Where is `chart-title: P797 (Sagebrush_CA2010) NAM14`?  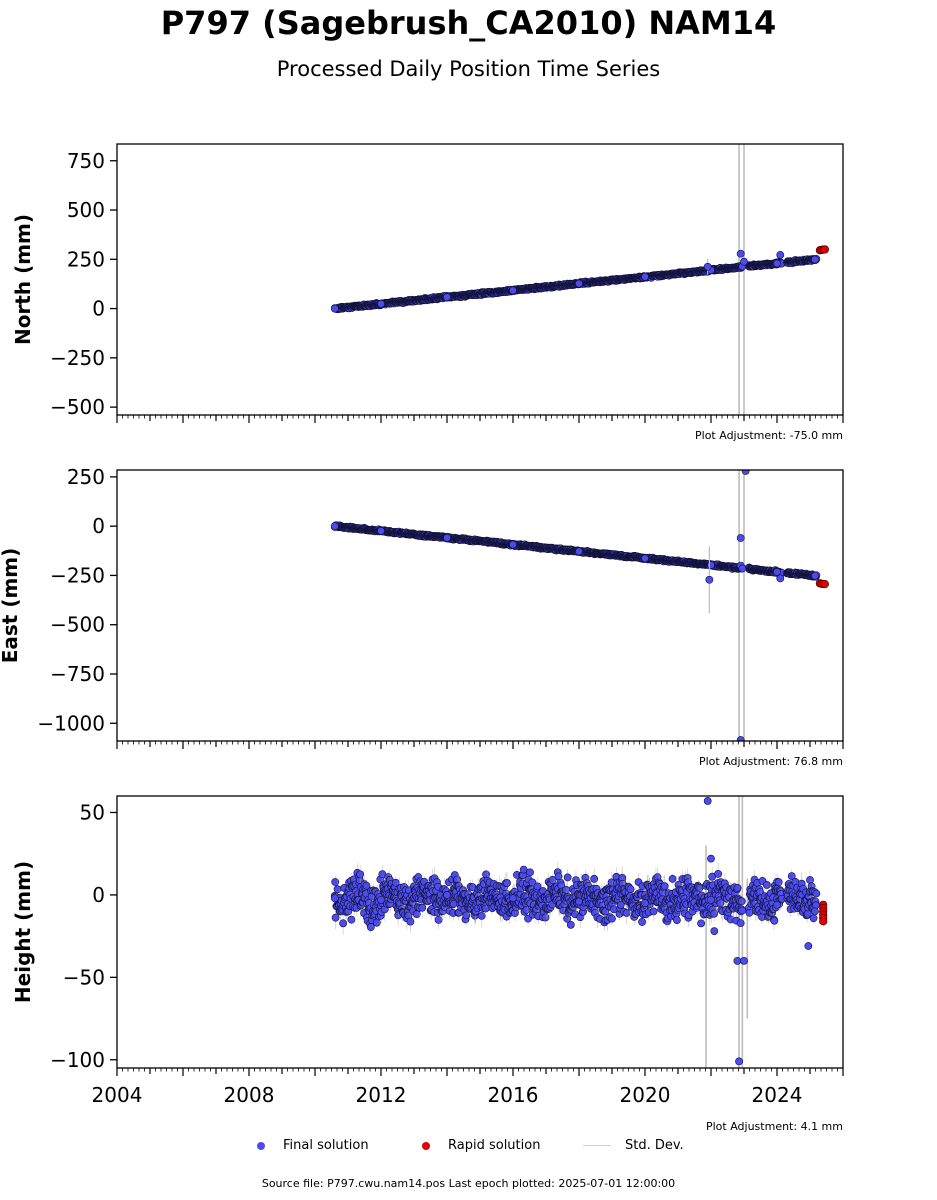
chart-title: P797 (Sagebrush_CA2010) NAM14 is located at coordinates (468, 23).